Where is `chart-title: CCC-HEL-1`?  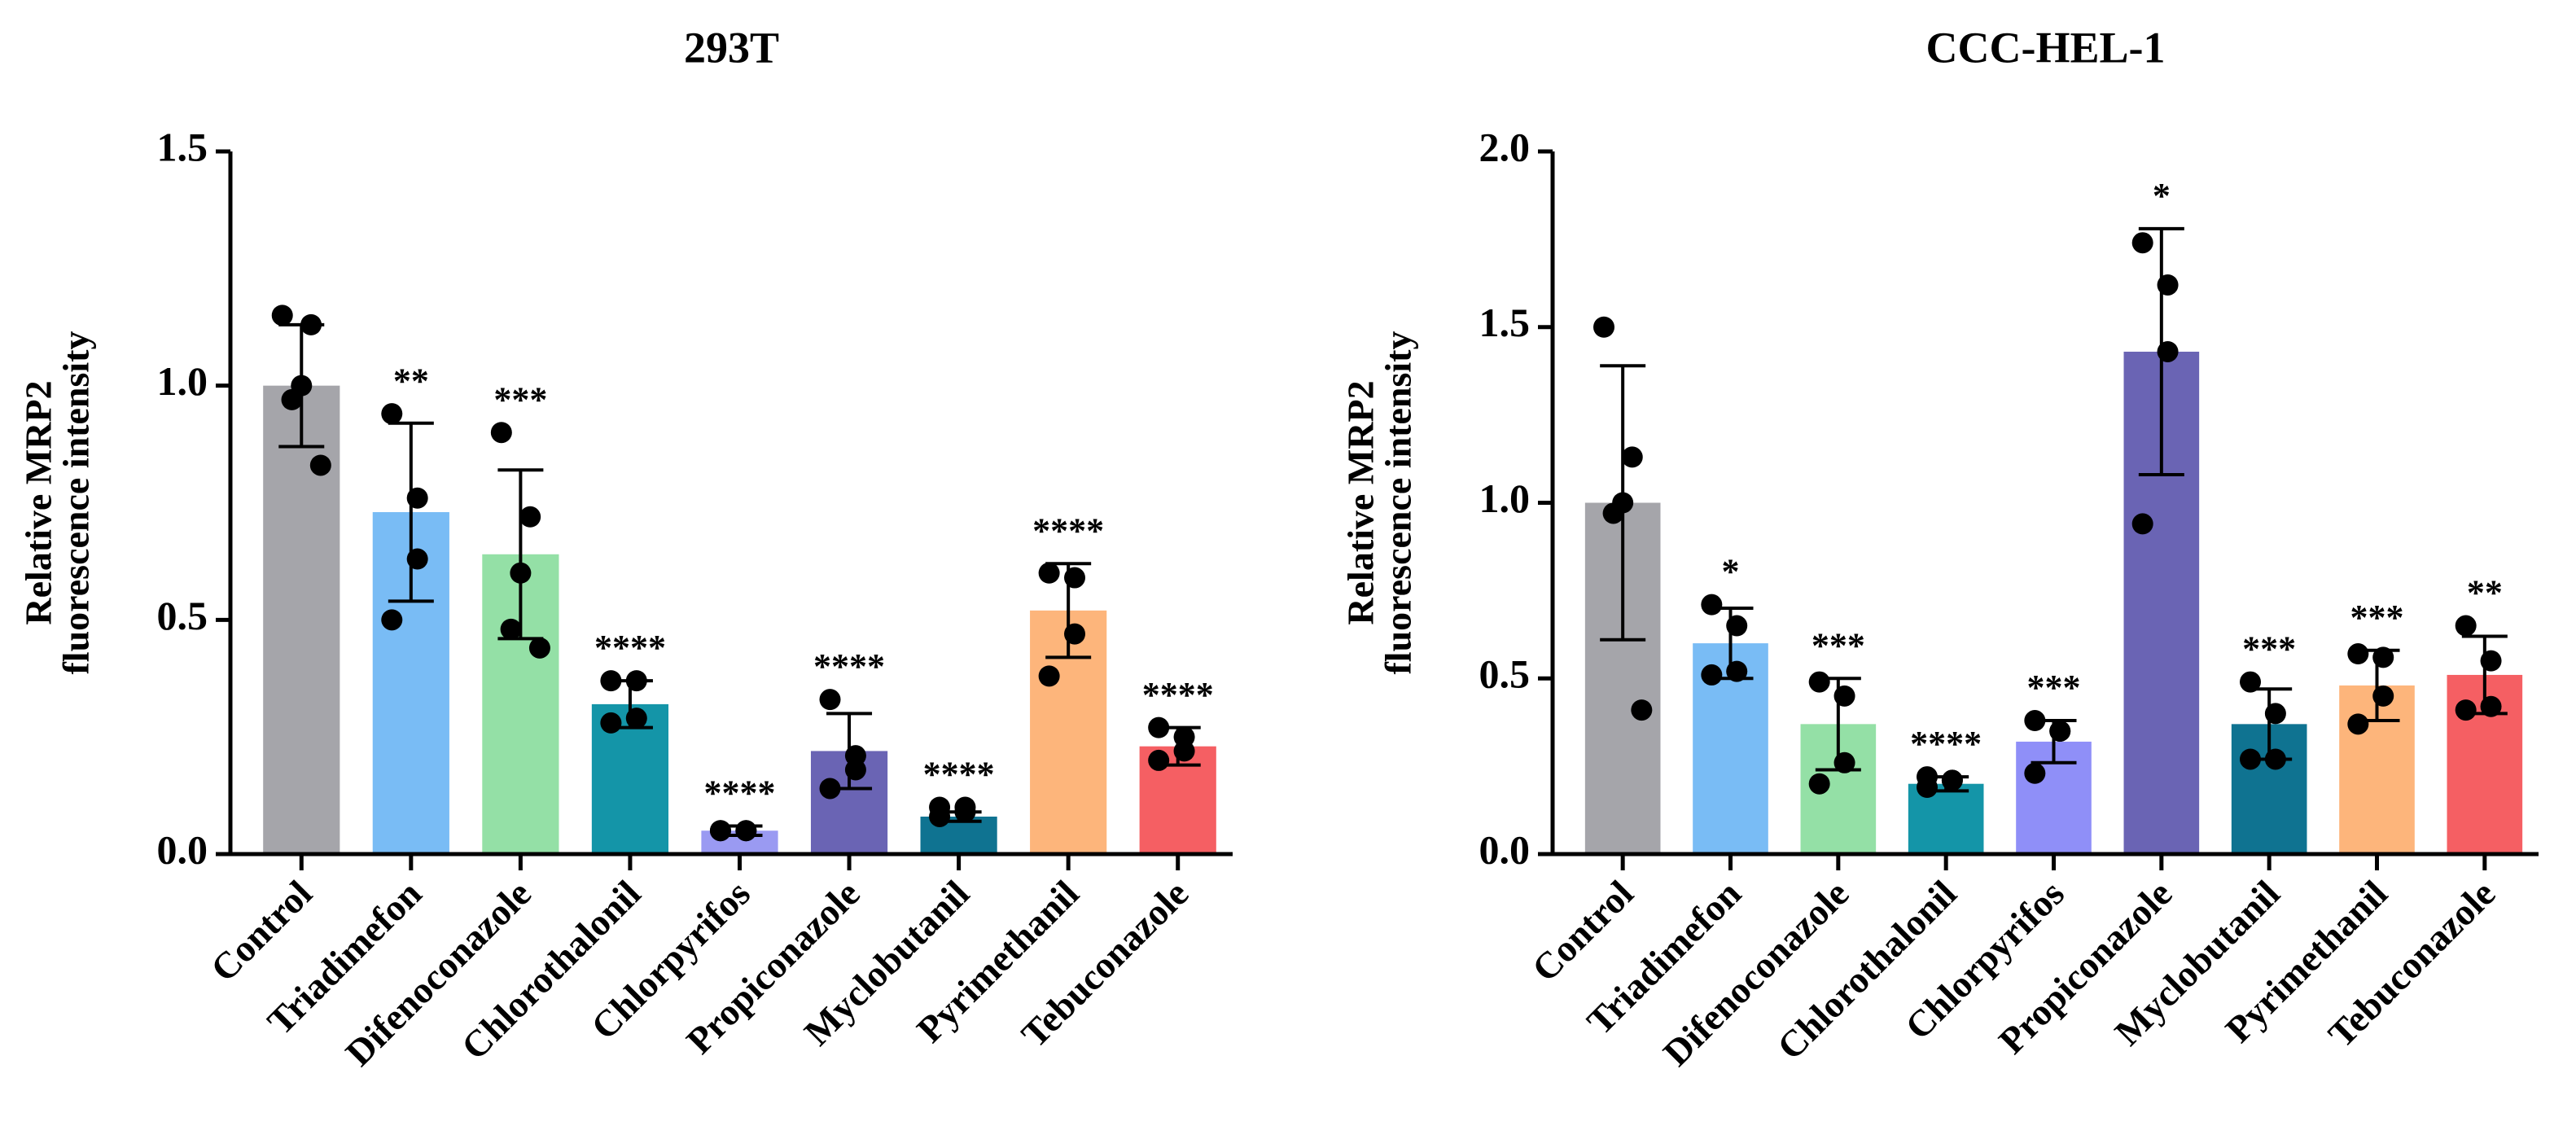
chart-title: CCC-HEL-1 is located at coordinates (2046, 47).